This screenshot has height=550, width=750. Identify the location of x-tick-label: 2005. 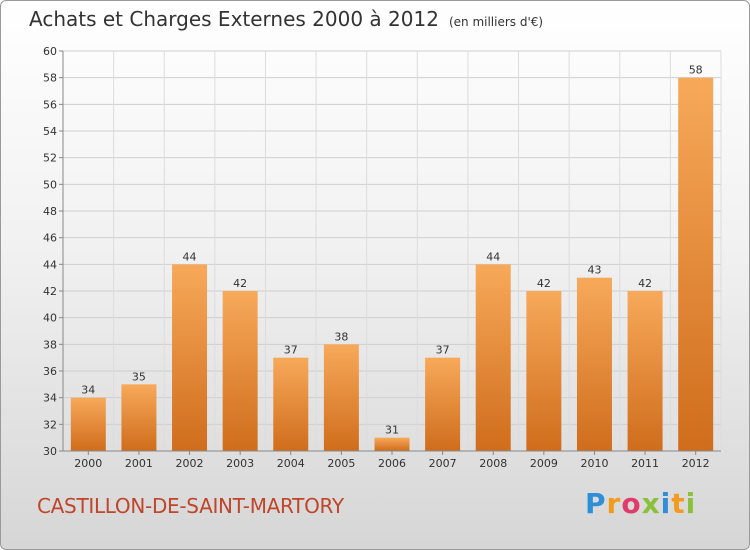
(341, 463).